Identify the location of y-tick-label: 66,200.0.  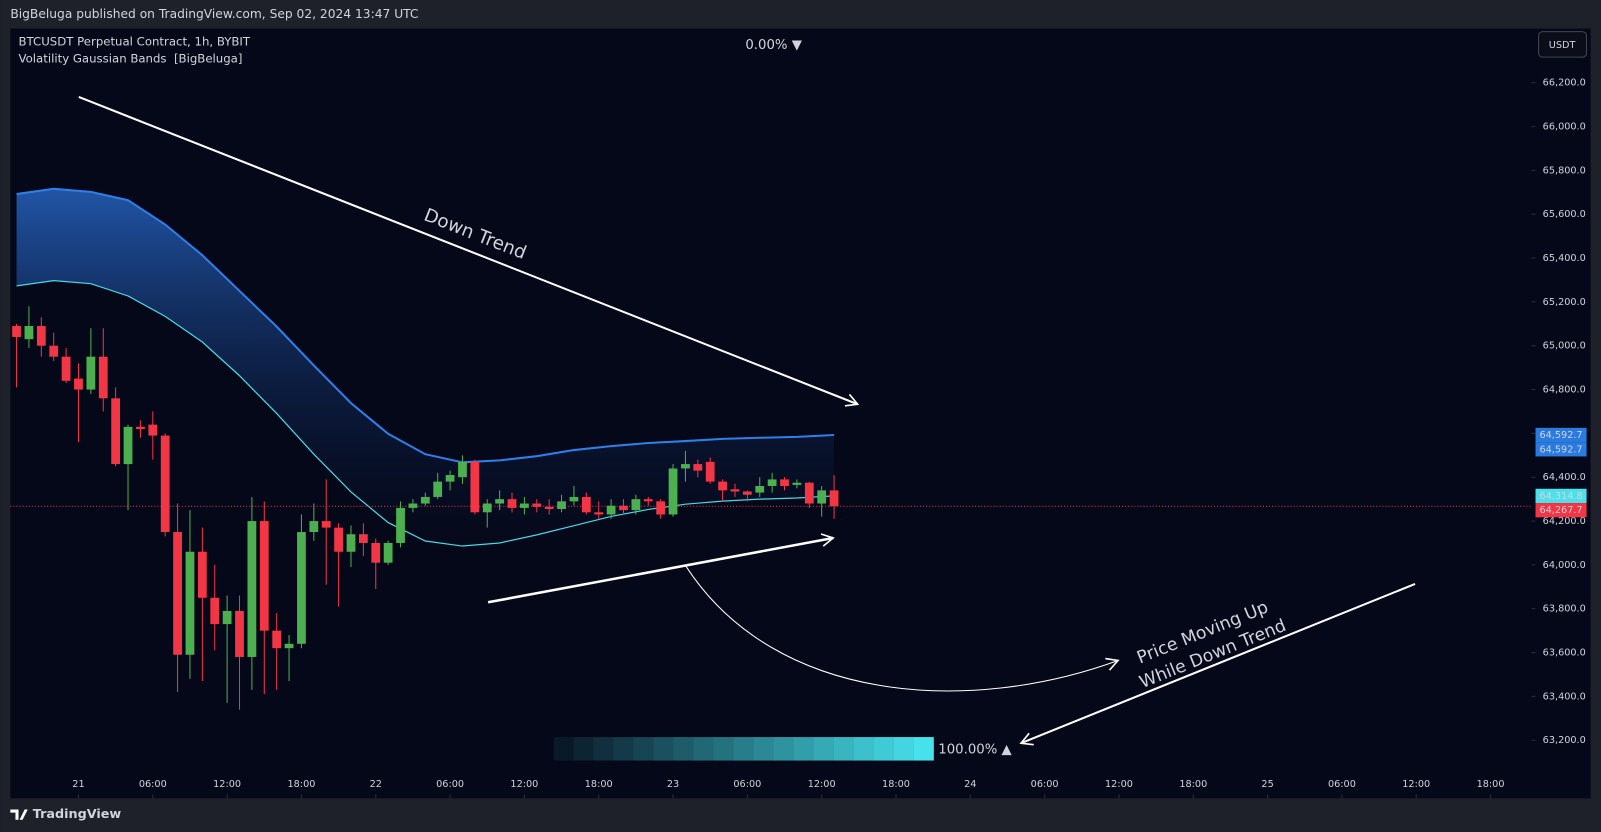
(1564, 83).